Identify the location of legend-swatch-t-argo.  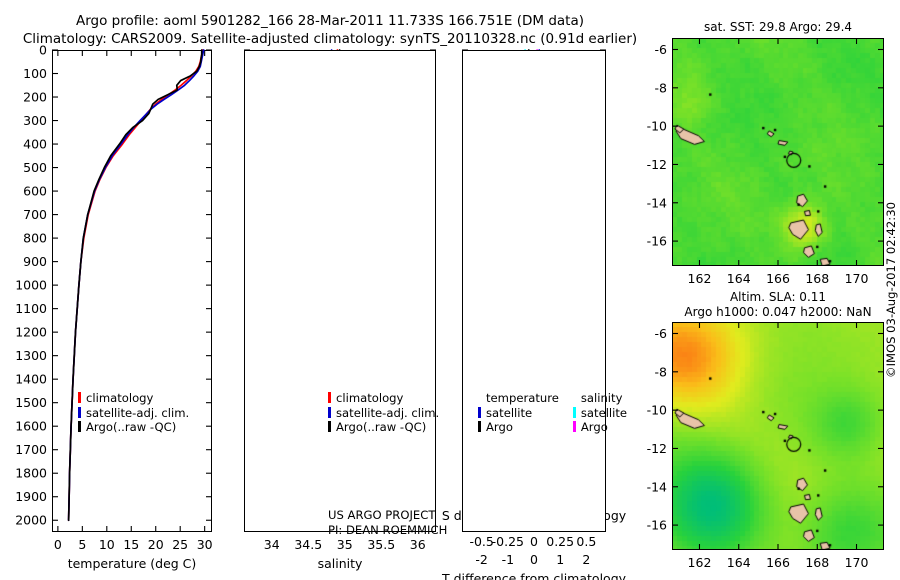
(479, 426).